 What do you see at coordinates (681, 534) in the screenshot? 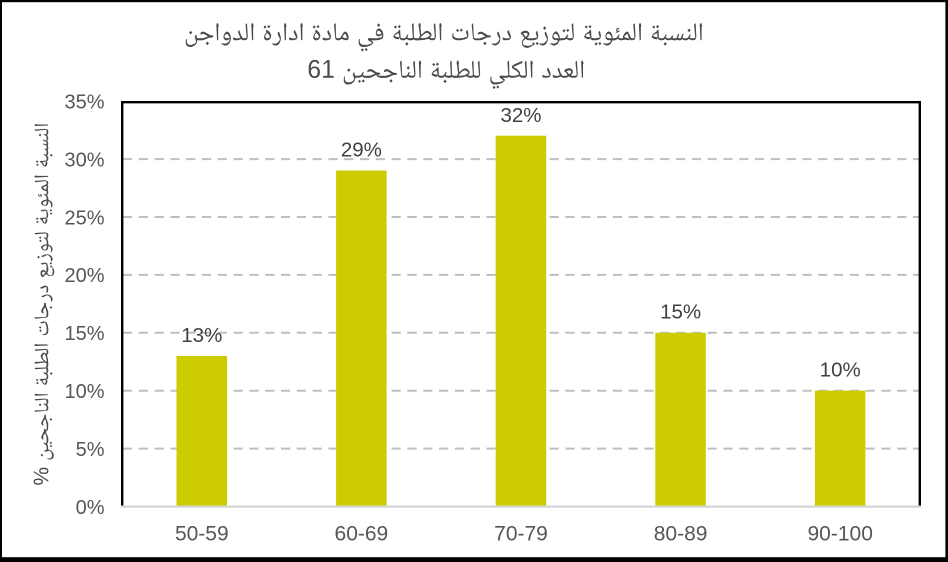
I see `svg-text: 80-89` at bounding box center [681, 534].